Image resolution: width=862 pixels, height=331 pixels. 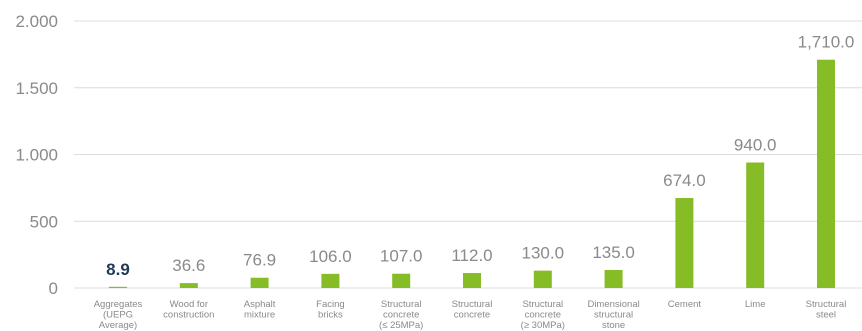 What do you see at coordinates (259, 315) in the screenshot?
I see `x-tick-label-line: mixture` at bounding box center [259, 315].